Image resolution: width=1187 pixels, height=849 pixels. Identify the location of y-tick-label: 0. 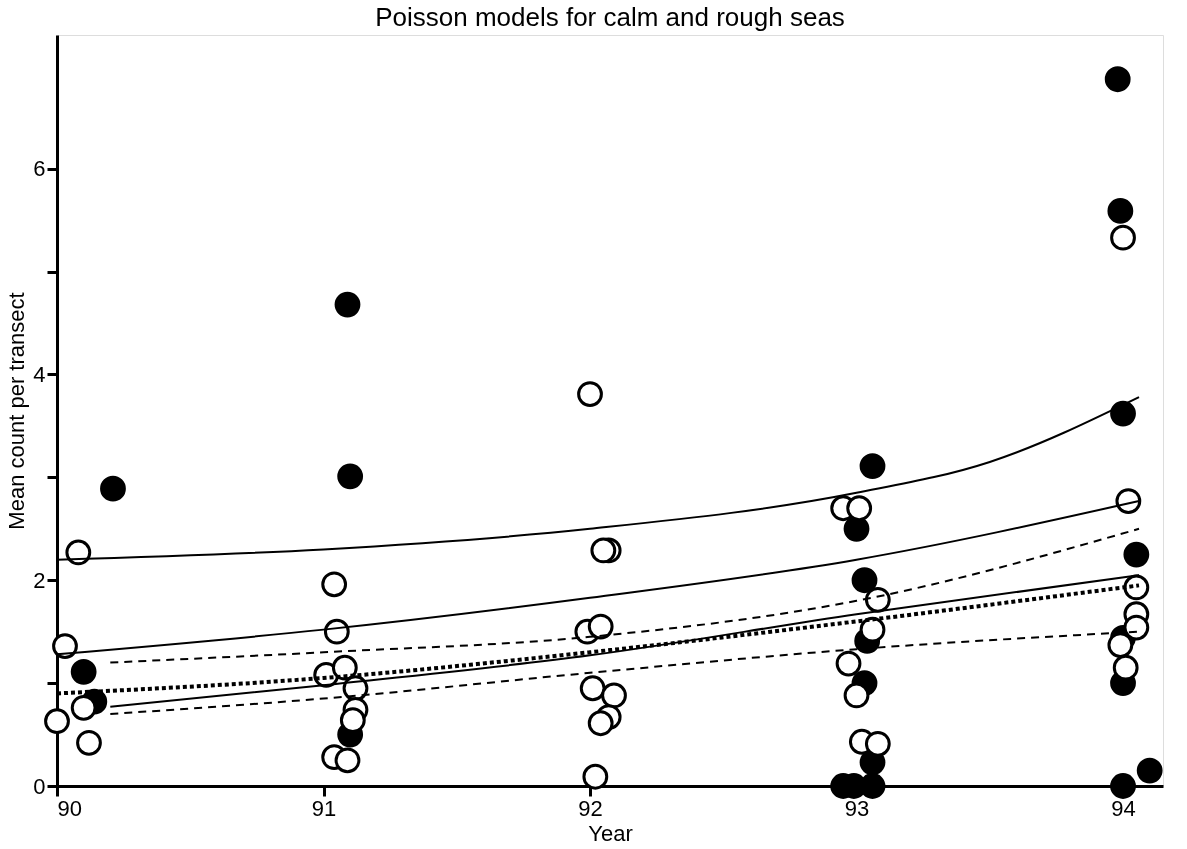
(39, 786).